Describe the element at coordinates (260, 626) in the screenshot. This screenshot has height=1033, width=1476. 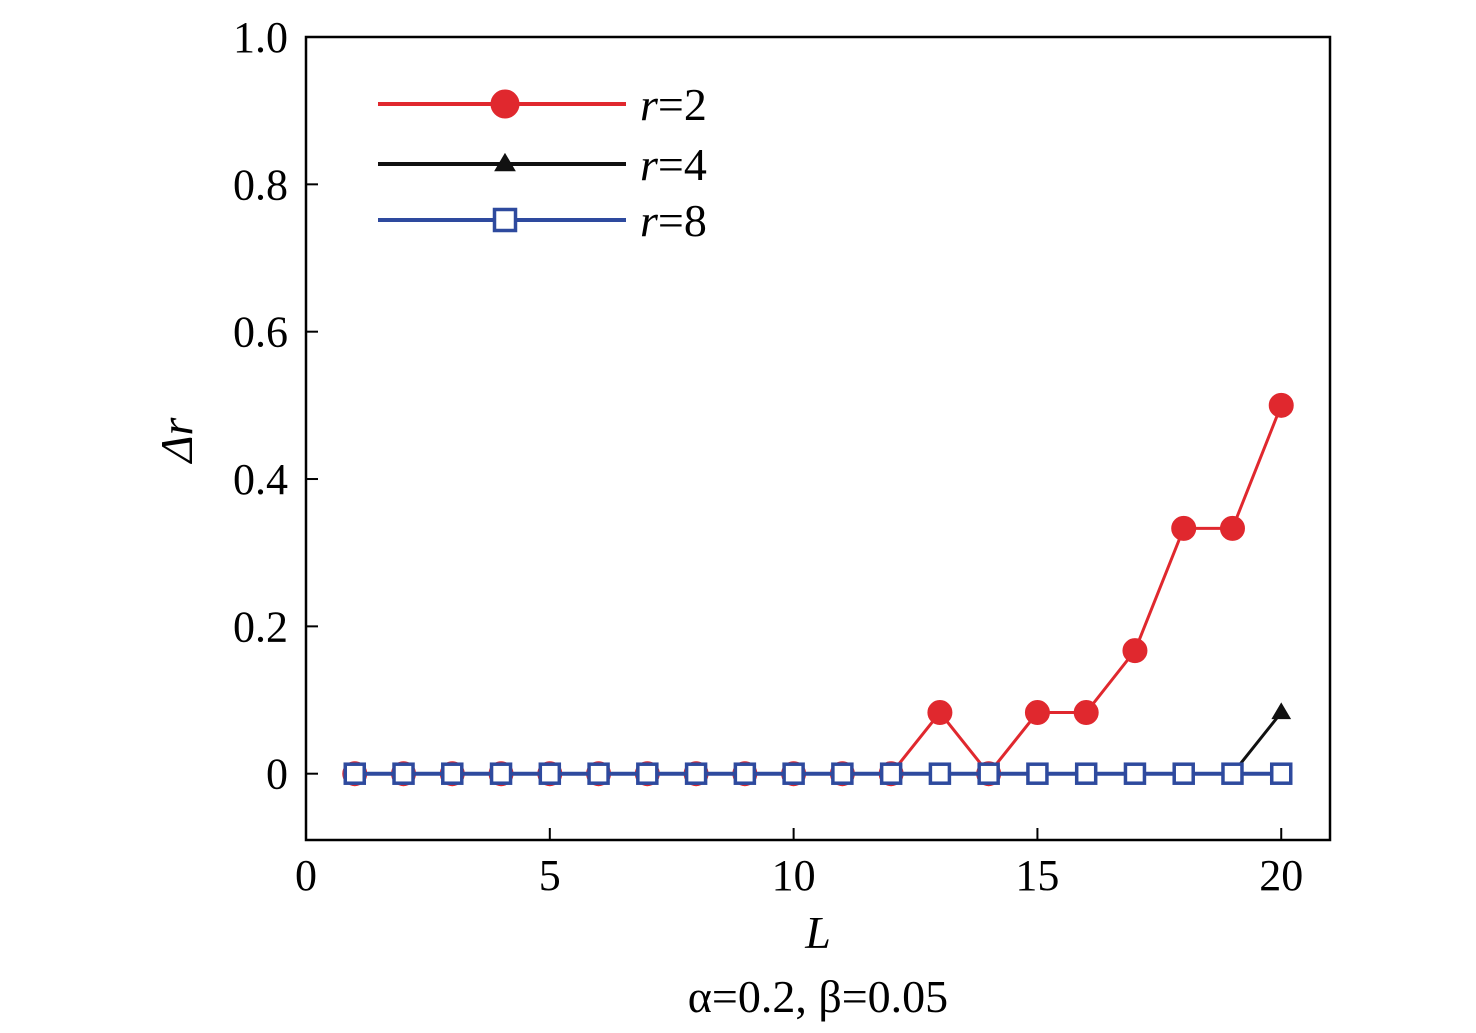
I see `y-tick-label: 0.2` at that location.